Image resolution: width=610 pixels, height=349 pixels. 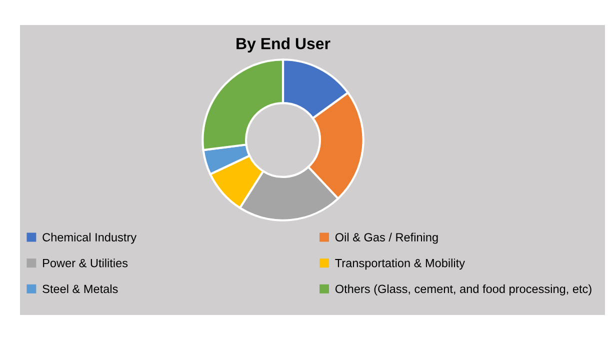 What do you see at coordinates (400, 264) in the screenshot?
I see `legend-label: Transportation & Mobility` at bounding box center [400, 264].